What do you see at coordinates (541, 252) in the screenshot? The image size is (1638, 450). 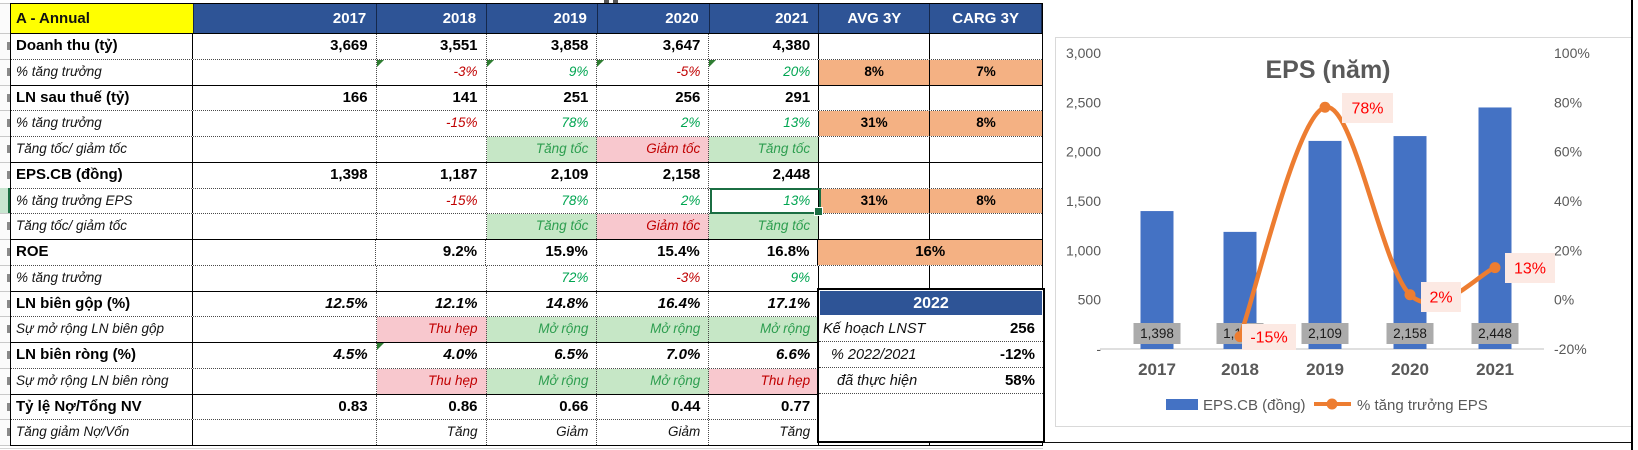 I see `table-cell: 15.9%` at bounding box center [541, 252].